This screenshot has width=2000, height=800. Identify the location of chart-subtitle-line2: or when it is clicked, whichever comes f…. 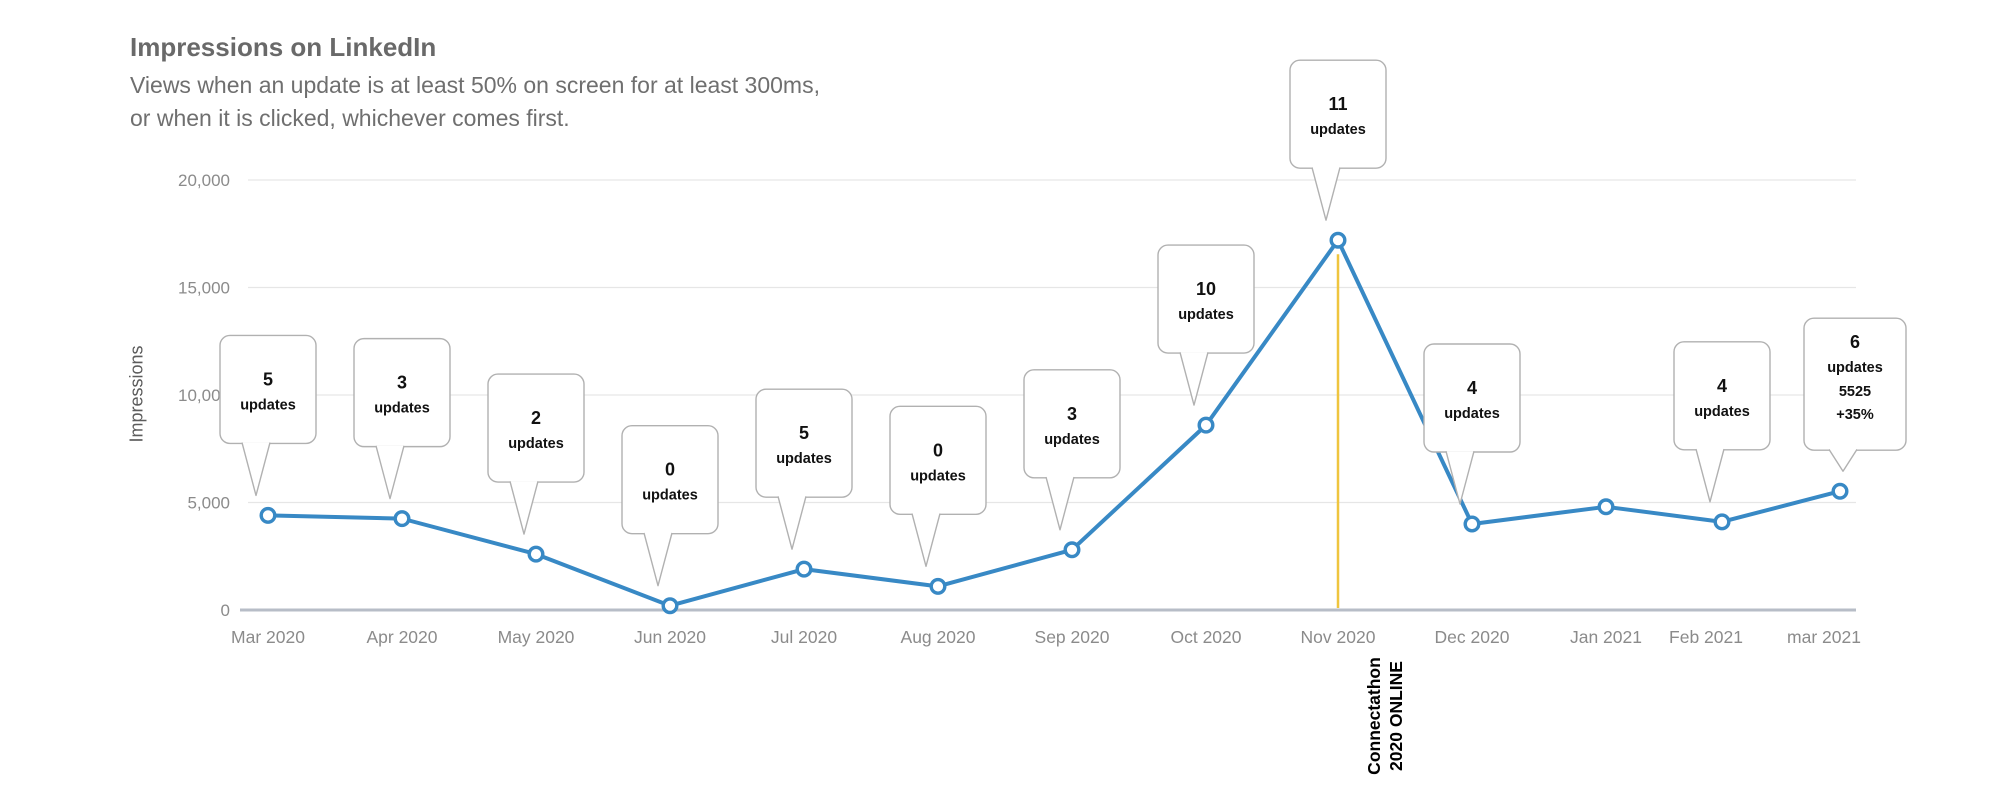
(350, 118).